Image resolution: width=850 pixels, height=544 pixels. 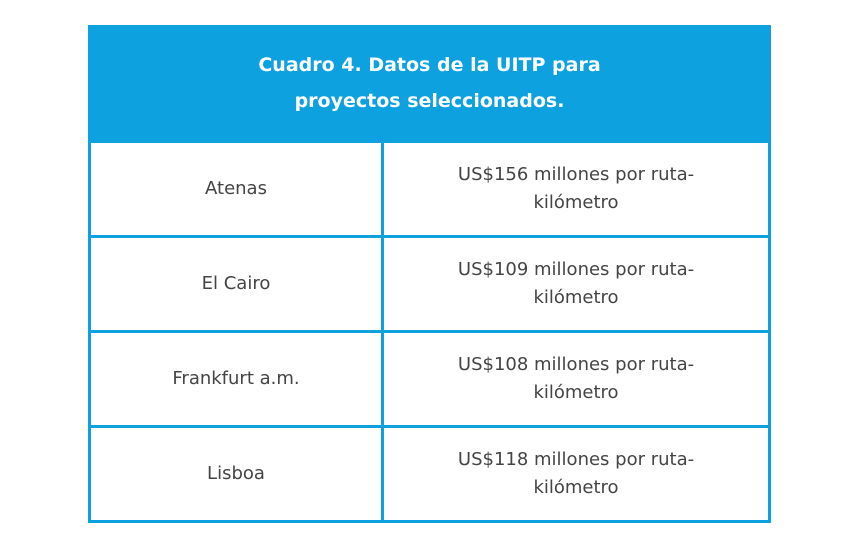 I want to click on table-cell: US$109 millones por ruta-kilómetro, so click(x=576, y=284).